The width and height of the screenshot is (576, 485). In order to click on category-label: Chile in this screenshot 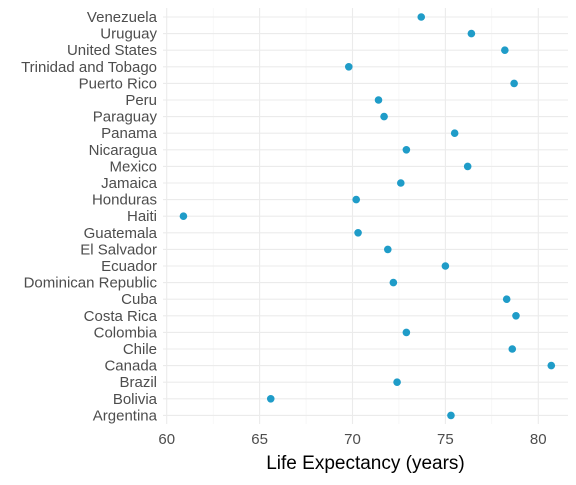, I will do `click(140, 349)`.